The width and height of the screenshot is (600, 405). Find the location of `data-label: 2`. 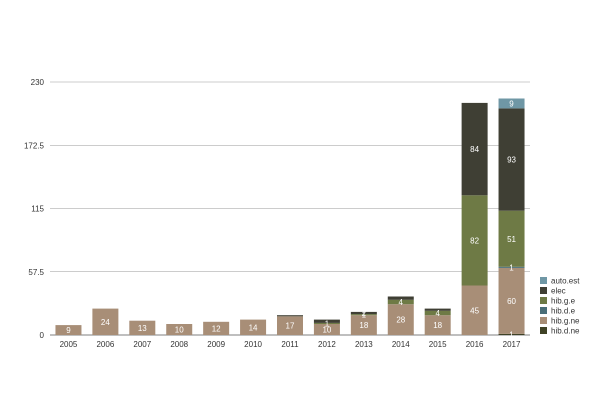

data-label: 2 is located at coordinates (364, 313).